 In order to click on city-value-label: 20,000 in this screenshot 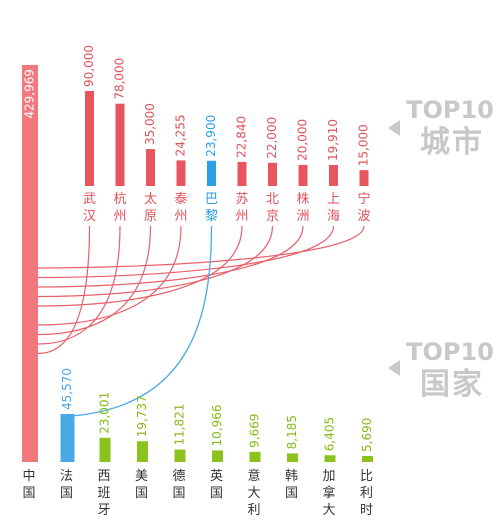, I will do `click(303, 140)`.